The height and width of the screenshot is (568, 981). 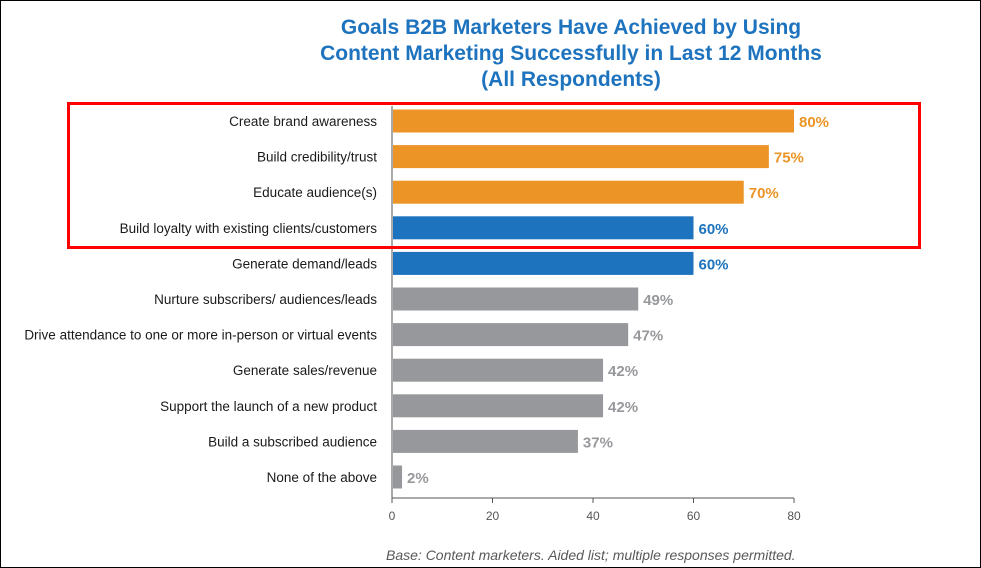 What do you see at coordinates (694, 516) in the screenshot?
I see `x-tick-label: 60` at bounding box center [694, 516].